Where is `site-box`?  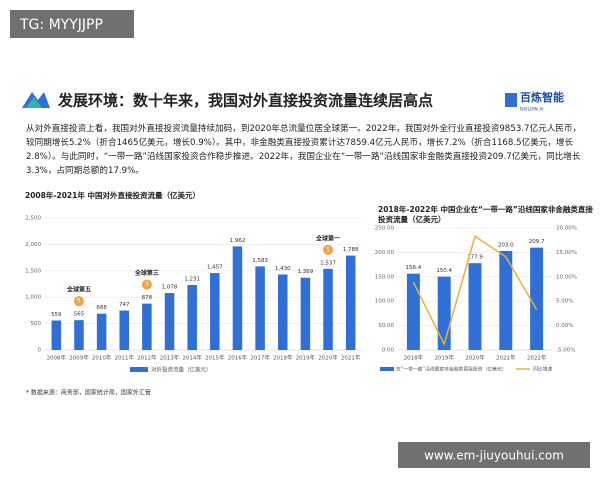 site-box is located at coordinates (494, 455).